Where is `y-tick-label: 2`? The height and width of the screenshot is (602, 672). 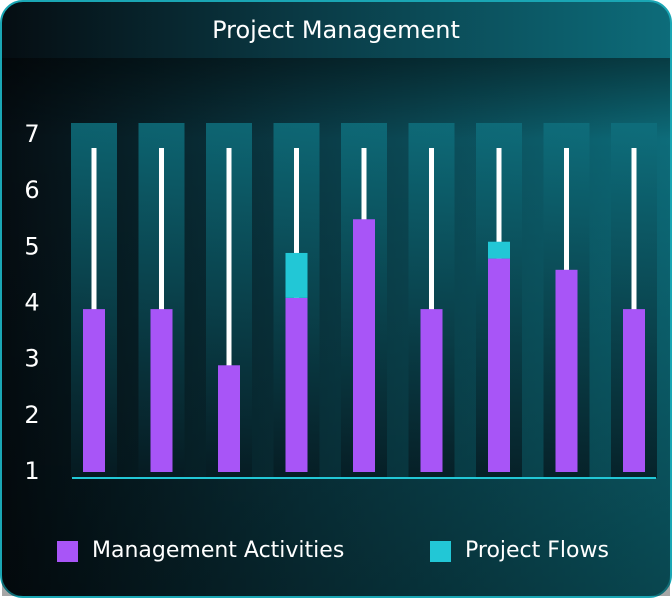 y-tick-label: 2 is located at coordinates (31, 415).